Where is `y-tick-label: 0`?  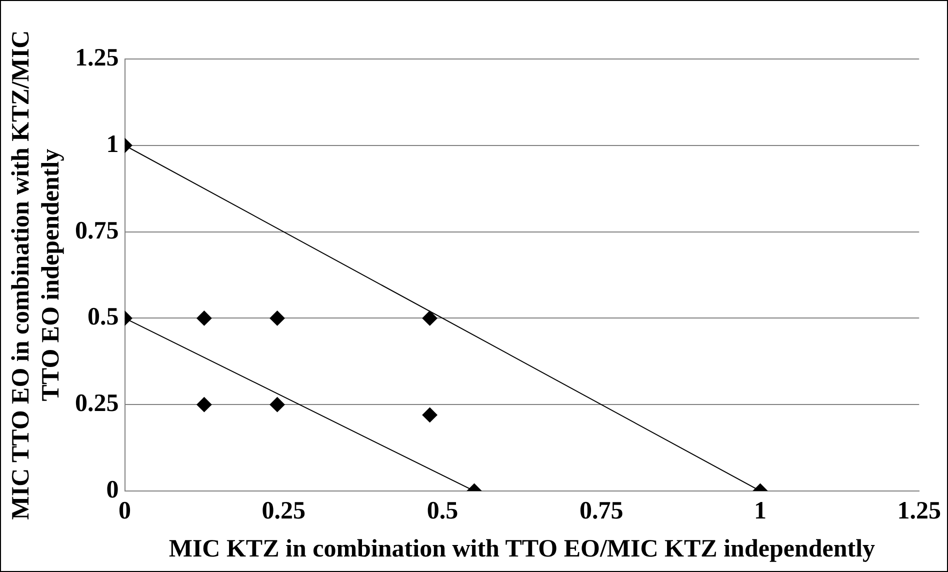
y-tick-label: 0 is located at coordinates (112, 490).